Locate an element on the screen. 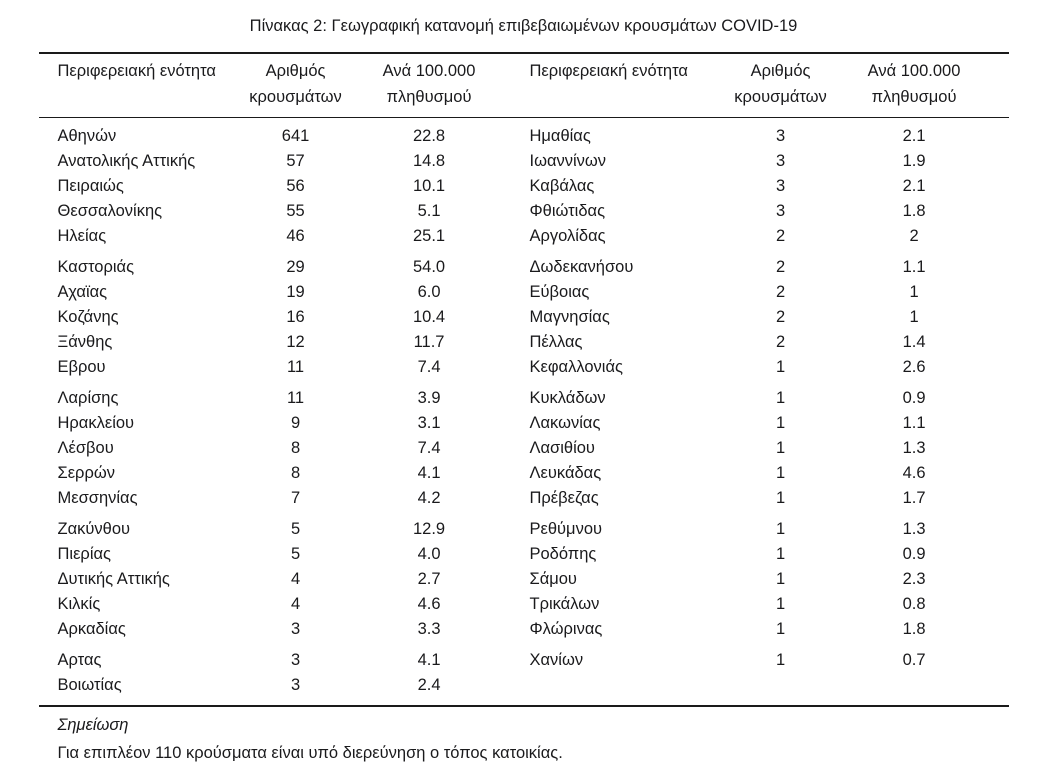  rate-cell: 2.3 is located at coordinates (914, 579).